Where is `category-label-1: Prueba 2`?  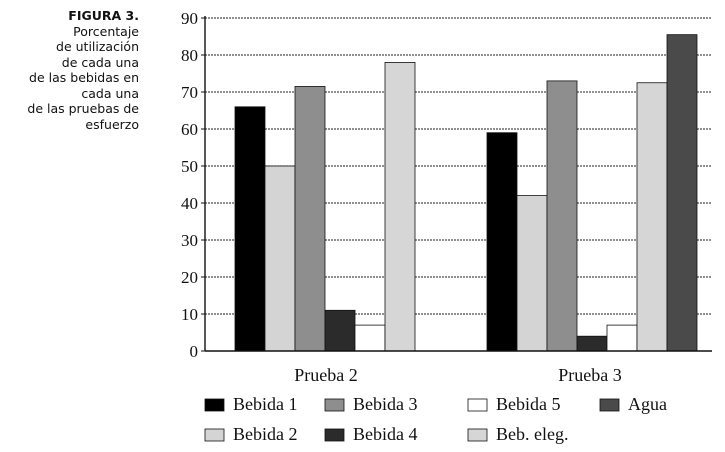
category-label-1: Prueba 2 is located at coordinates (325, 375).